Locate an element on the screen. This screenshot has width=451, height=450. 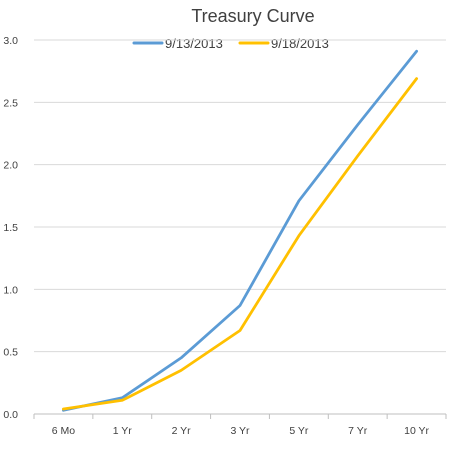
x-tick-label: 6 Mo is located at coordinates (64, 431).